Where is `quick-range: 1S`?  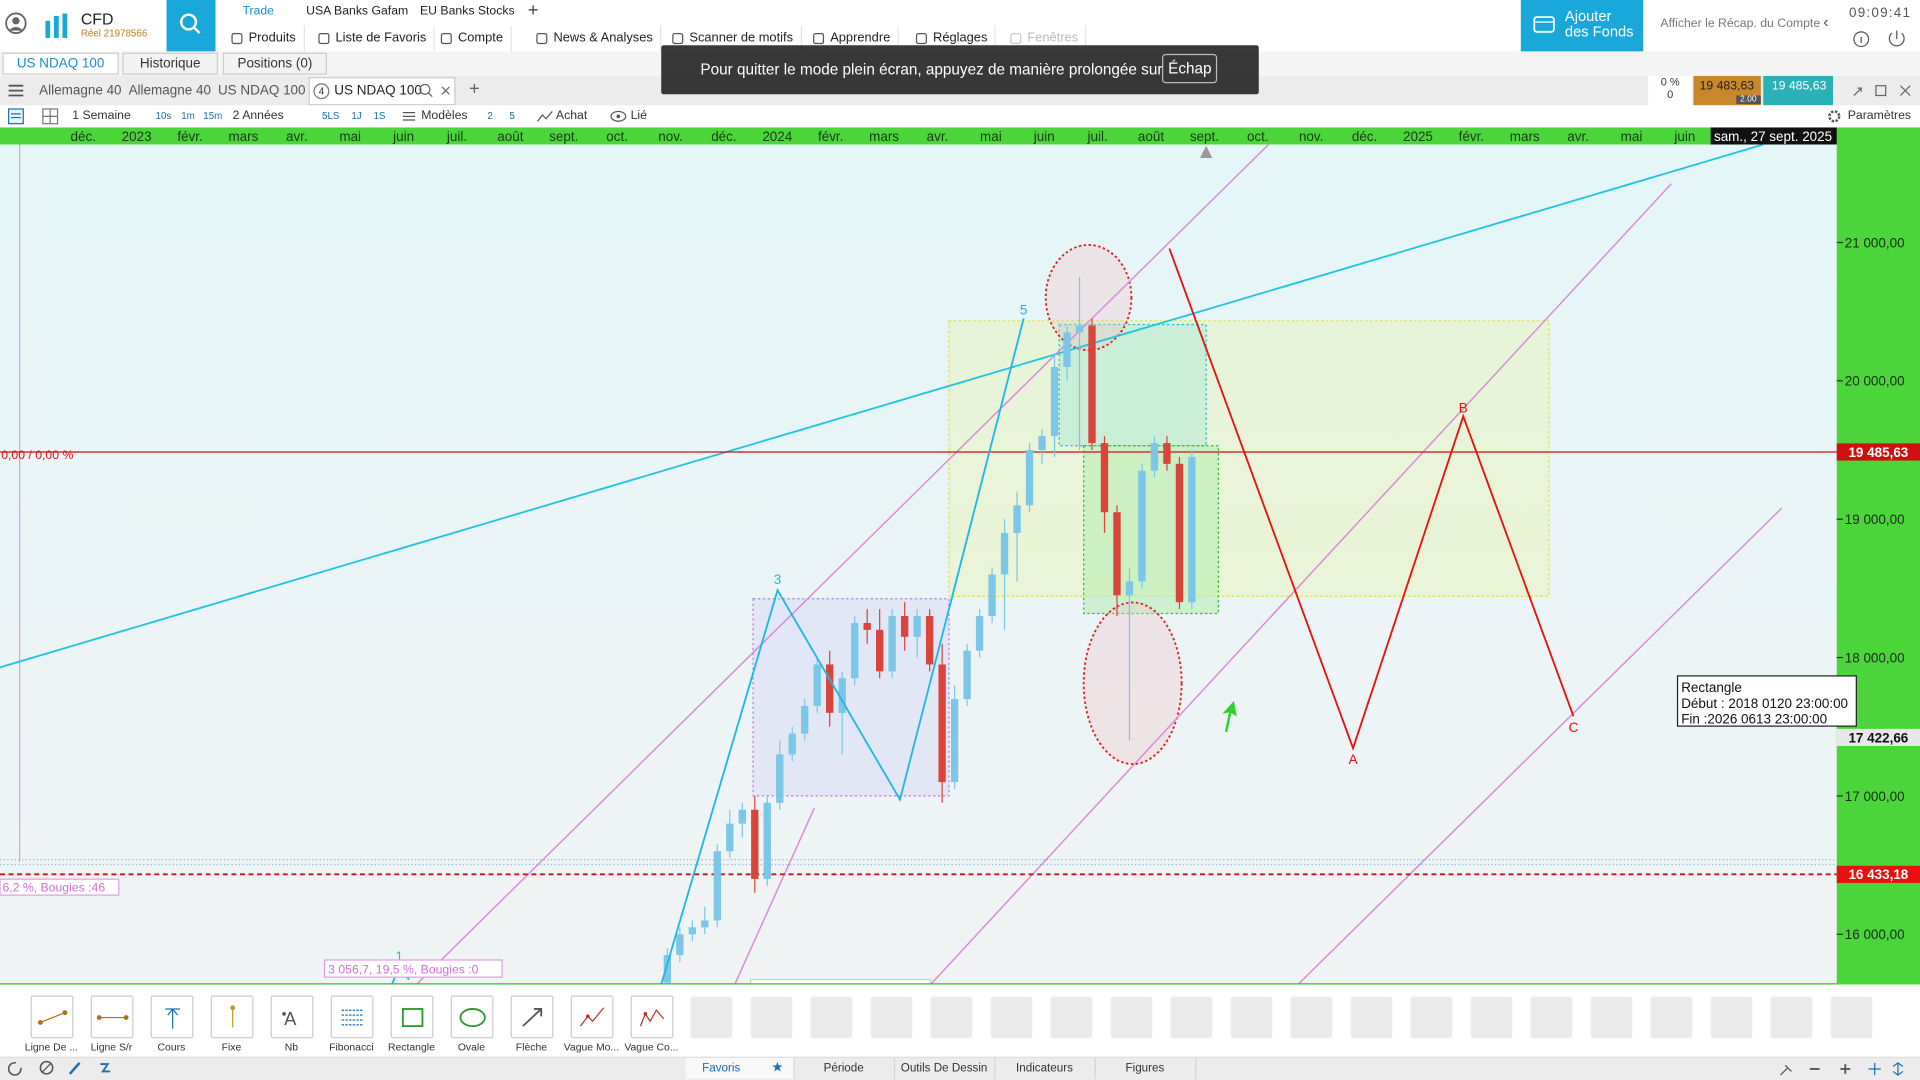
quick-range: 1S is located at coordinates (379, 116).